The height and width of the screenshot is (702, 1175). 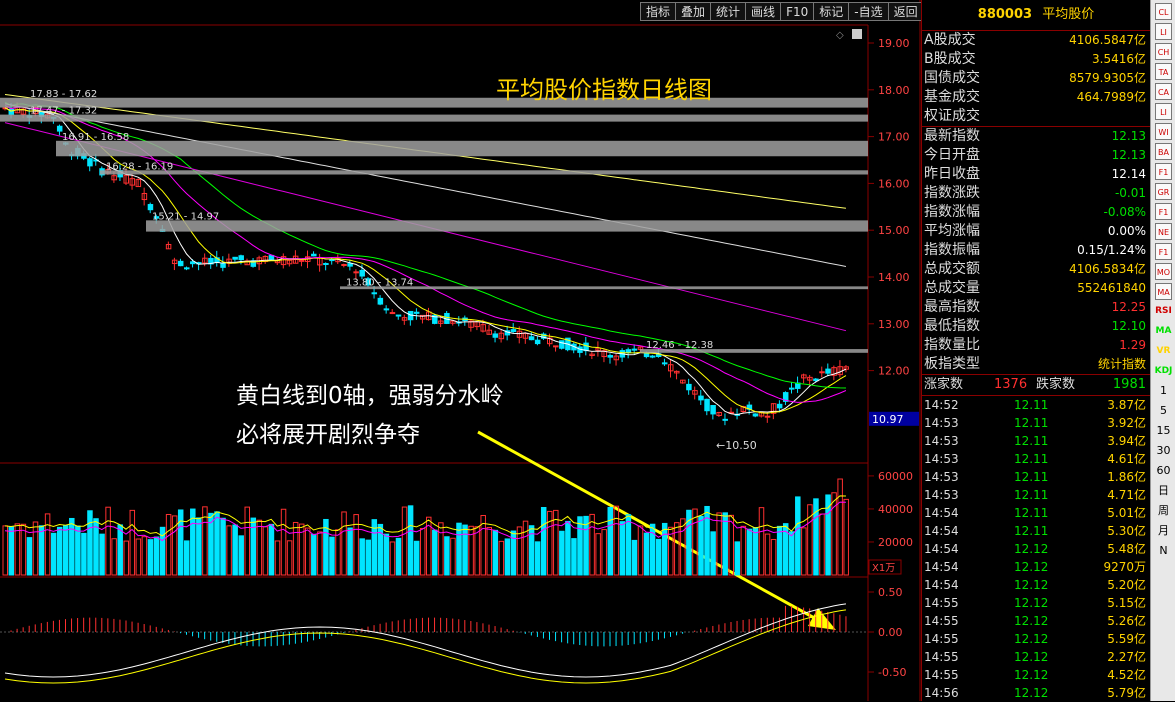 What do you see at coordinates (1036, 441) in the screenshot?
I see `tick-row: 14:53 12.11 3.94亿` at bounding box center [1036, 441].